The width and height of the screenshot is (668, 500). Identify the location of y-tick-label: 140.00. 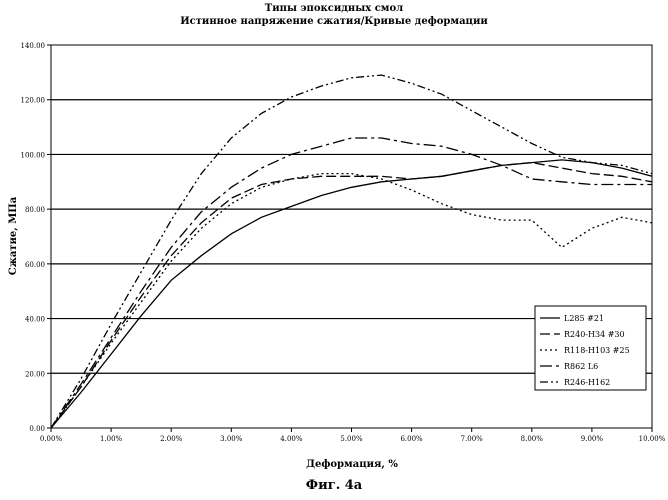
(33, 46).